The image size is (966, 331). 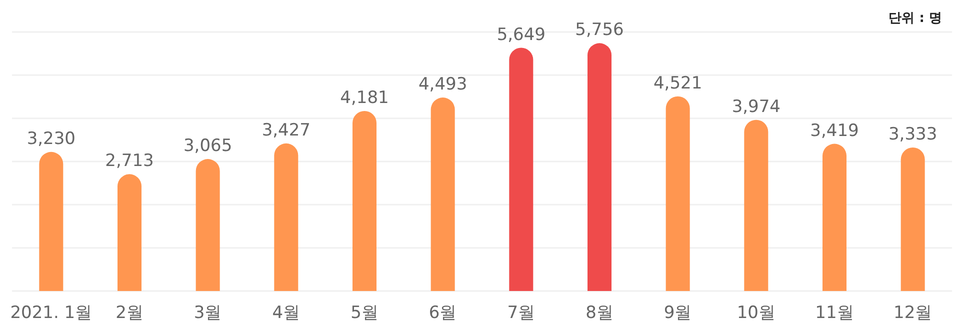 I want to click on data-label: 3,427, so click(x=286, y=130).